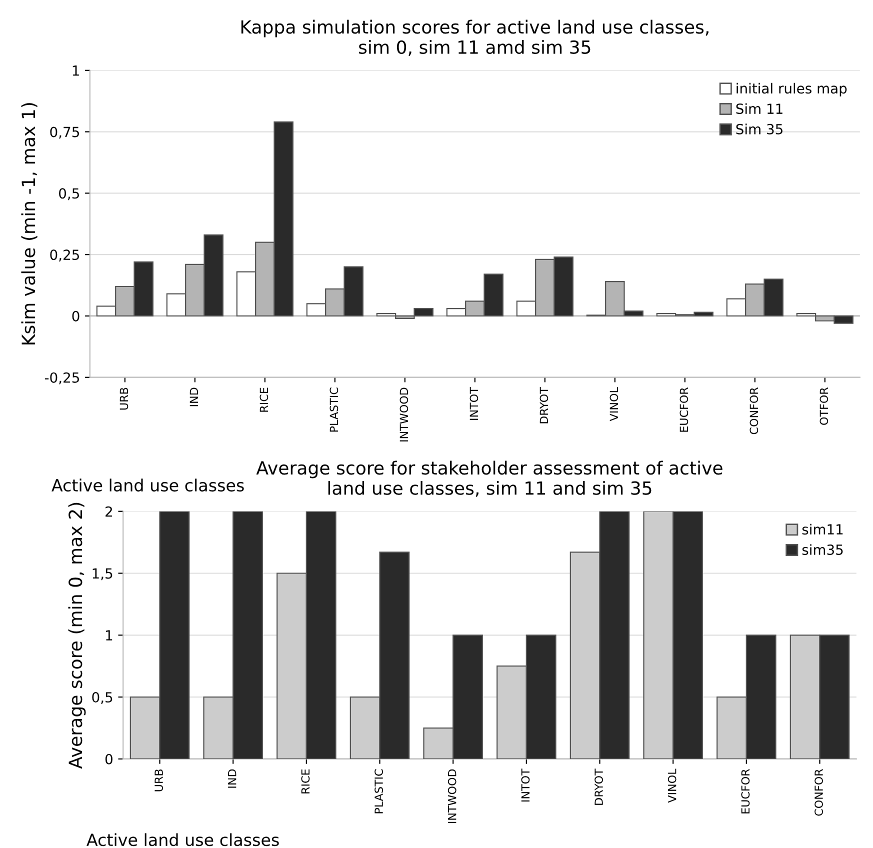 The height and width of the screenshot is (848, 873). What do you see at coordinates (489, 478) in the screenshot?
I see `chart-title: Average score for stakeholder assessment of active land use classes, sim 11 and sim 35` at bounding box center [489, 478].